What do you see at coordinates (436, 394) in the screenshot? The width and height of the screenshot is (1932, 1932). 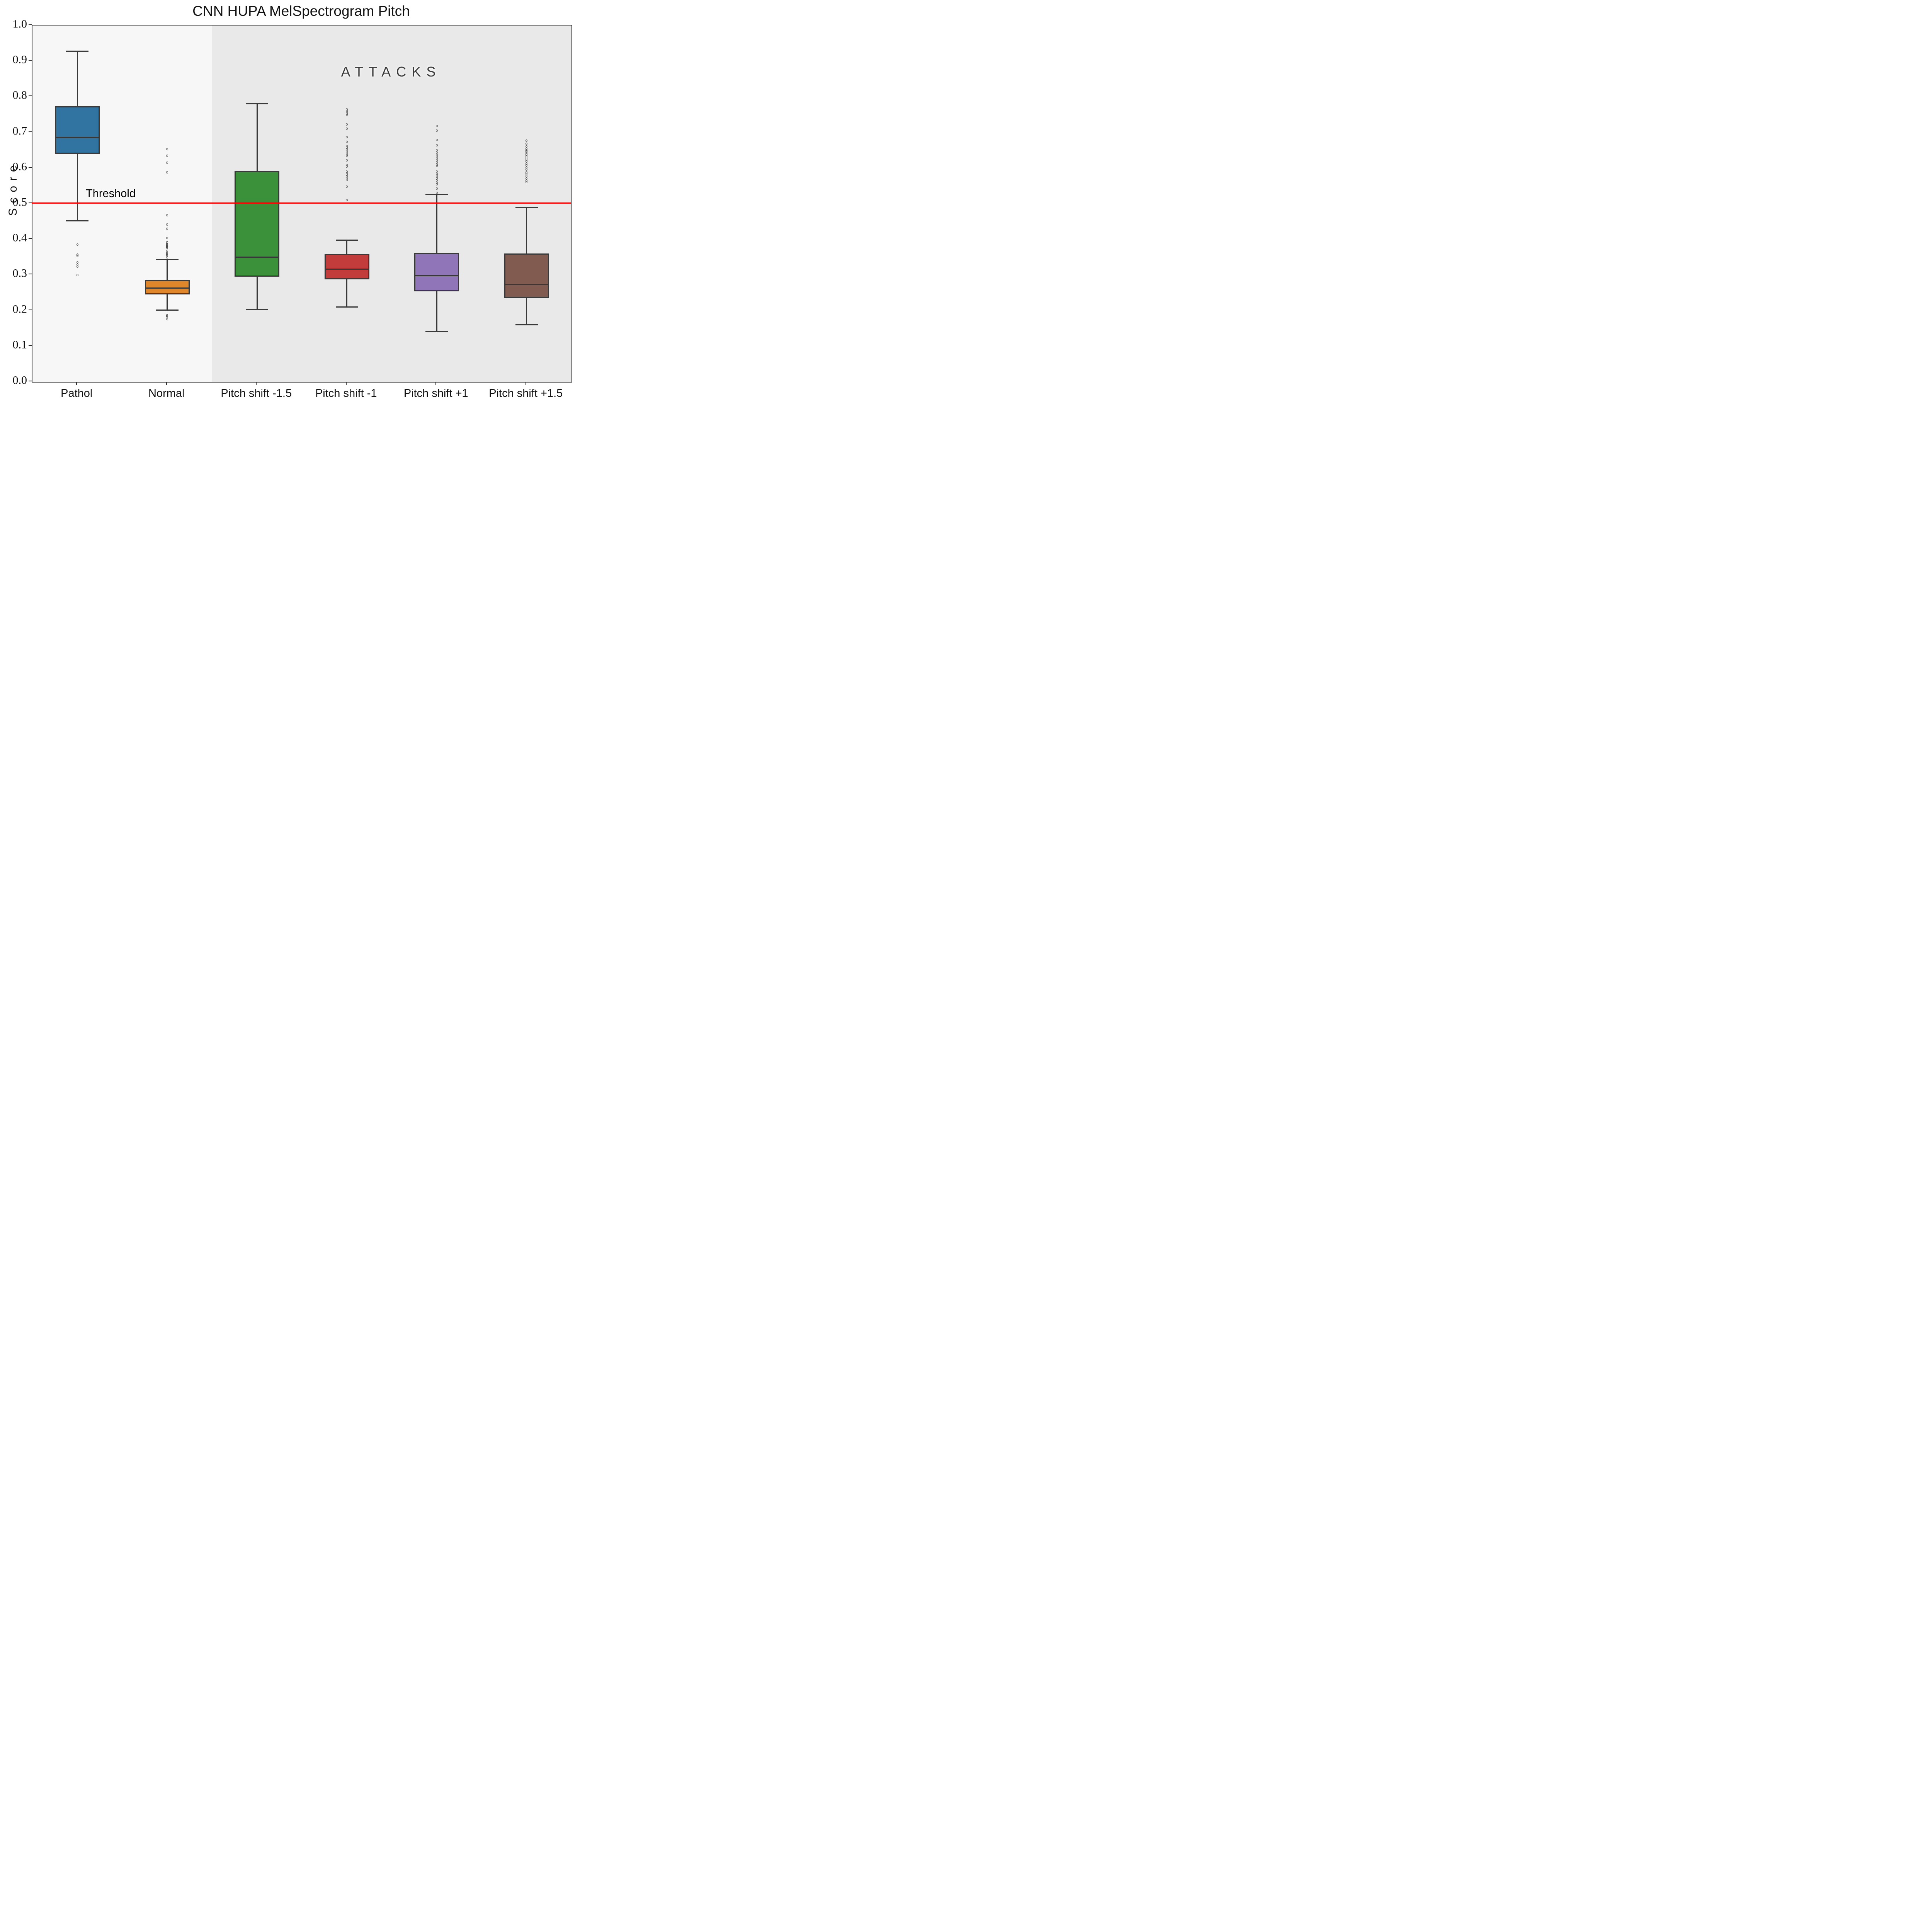 I see `x-tick-label-5: Pitch shift +1` at bounding box center [436, 394].